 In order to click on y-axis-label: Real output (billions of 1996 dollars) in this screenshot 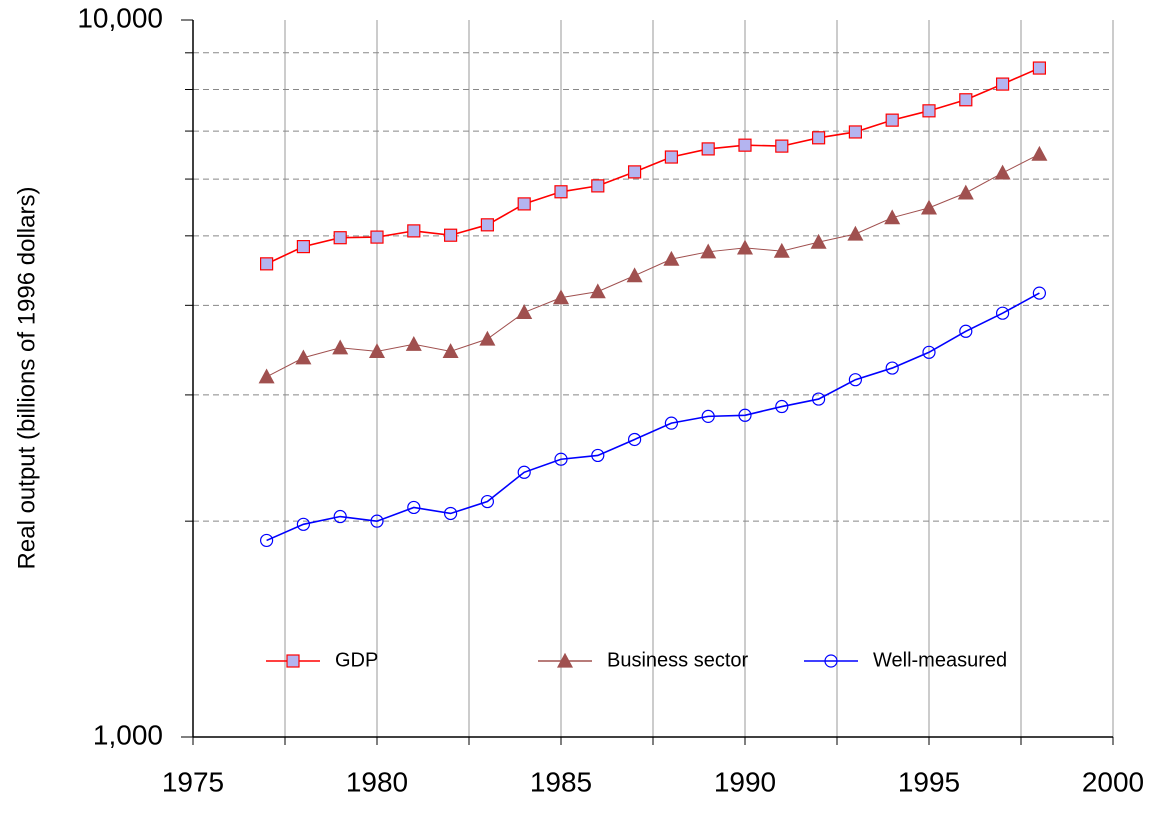, I will do `click(26, 378)`.